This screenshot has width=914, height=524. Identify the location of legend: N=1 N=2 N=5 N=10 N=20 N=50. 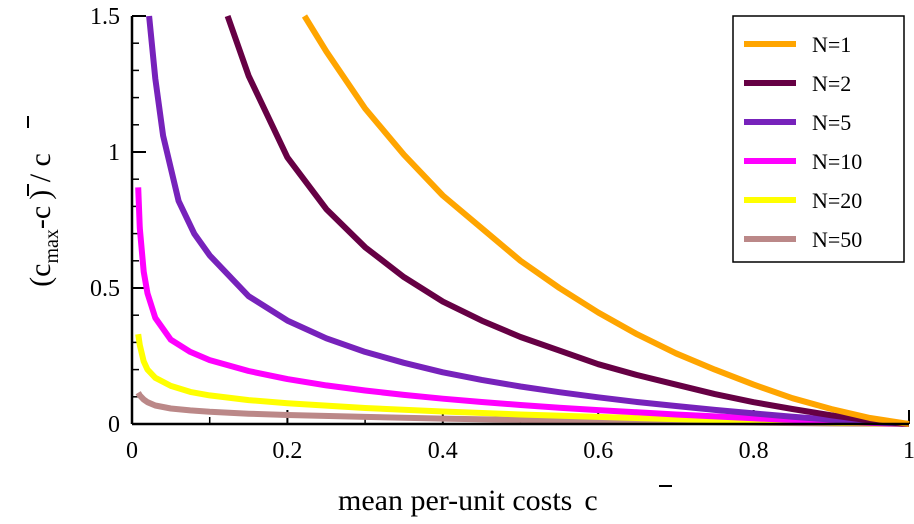
(818, 139).